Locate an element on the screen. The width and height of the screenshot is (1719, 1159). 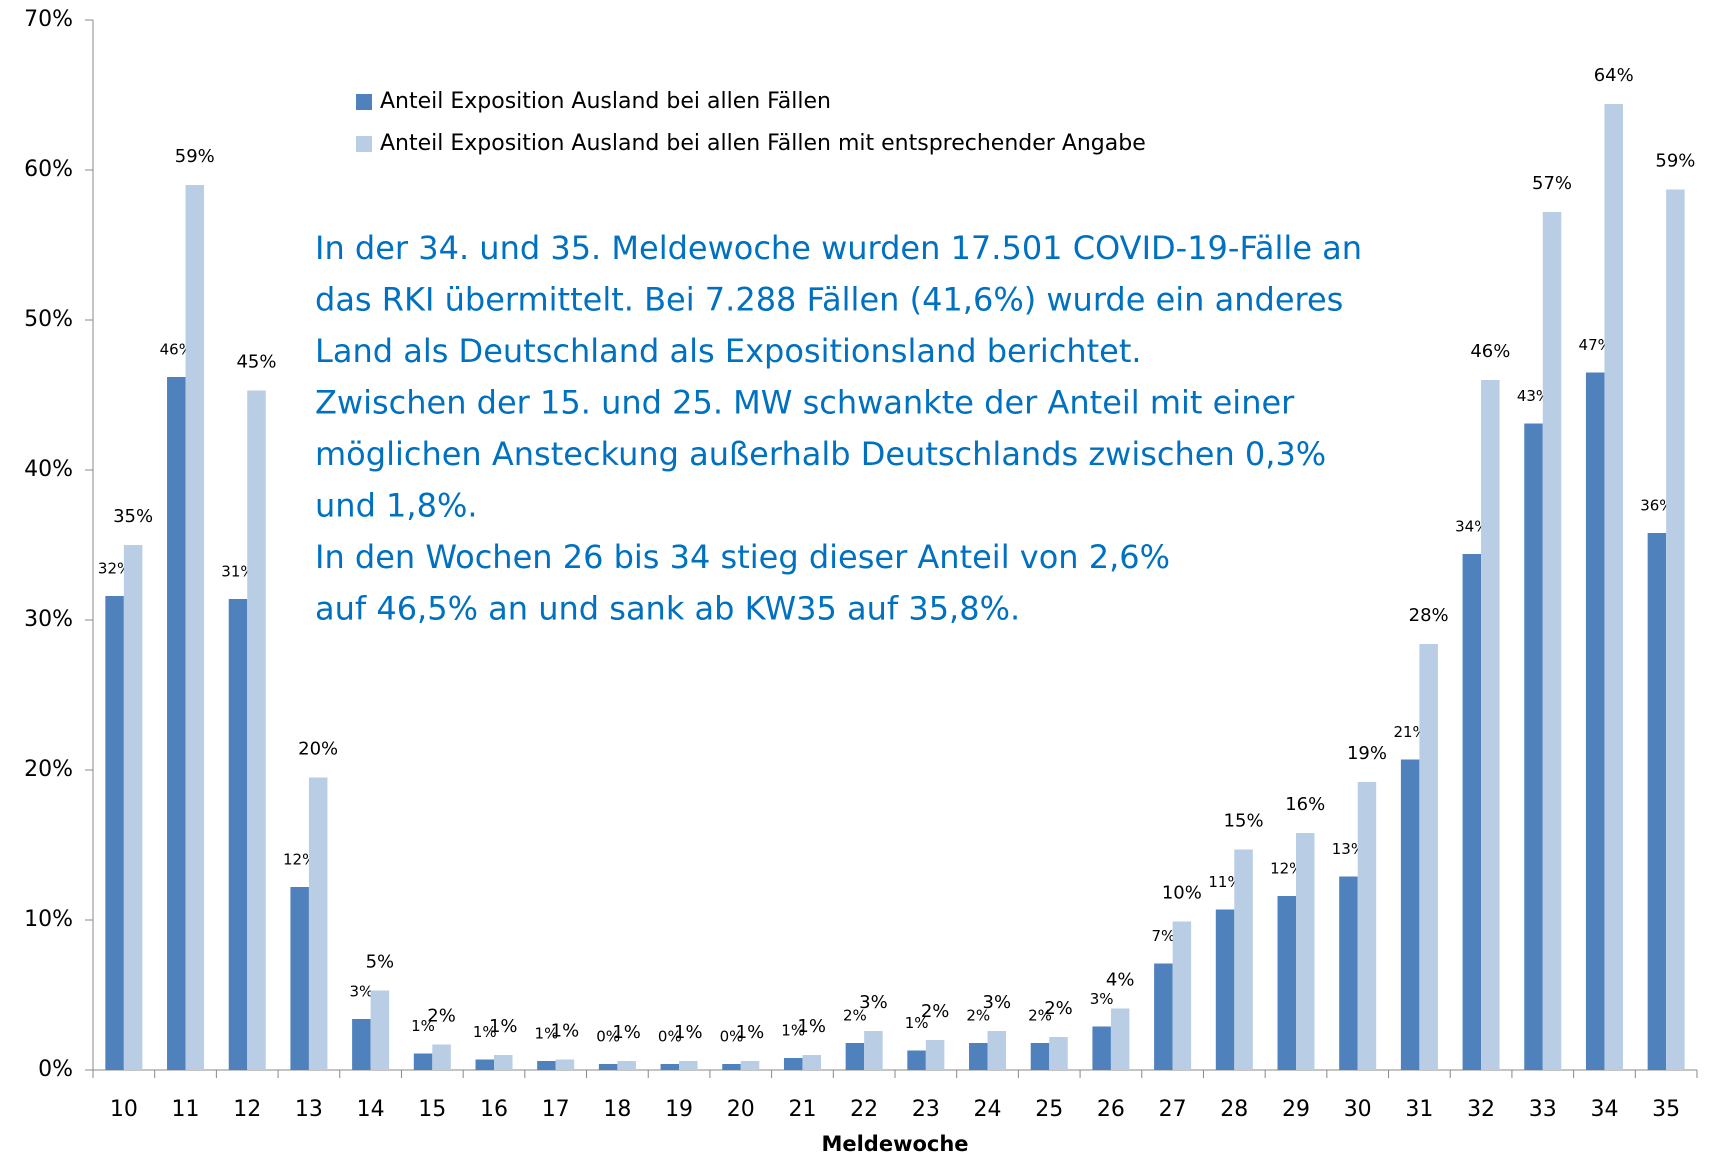
value-label: 16% is located at coordinates (1305, 804).